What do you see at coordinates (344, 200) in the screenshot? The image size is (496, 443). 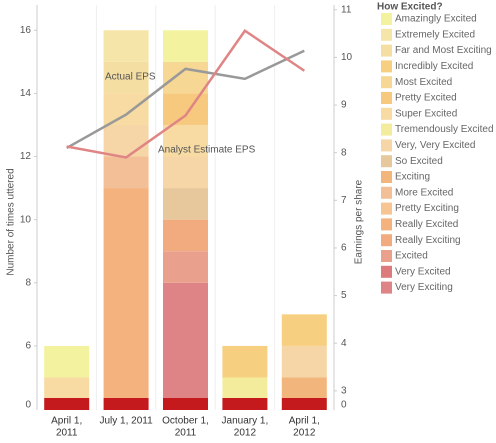 I see `y2-tick-label: 7` at bounding box center [344, 200].